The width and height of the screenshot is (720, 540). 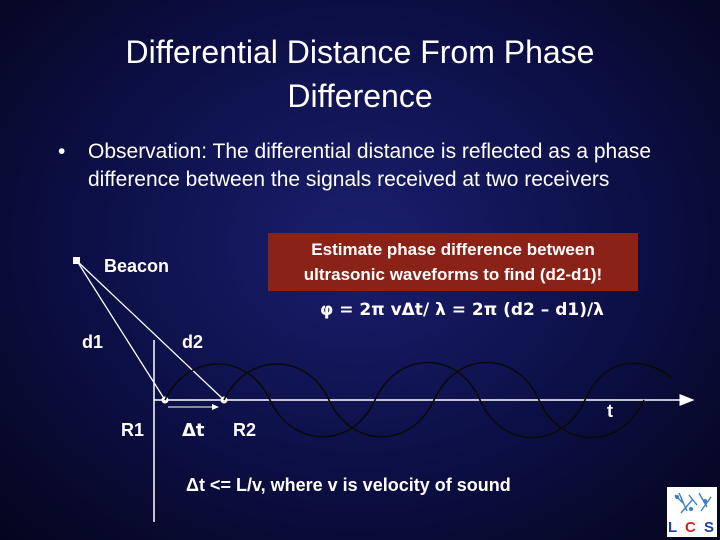 What do you see at coordinates (245, 430) in the screenshot?
I see `r2-label: R2` at bounding box center [245, 430].